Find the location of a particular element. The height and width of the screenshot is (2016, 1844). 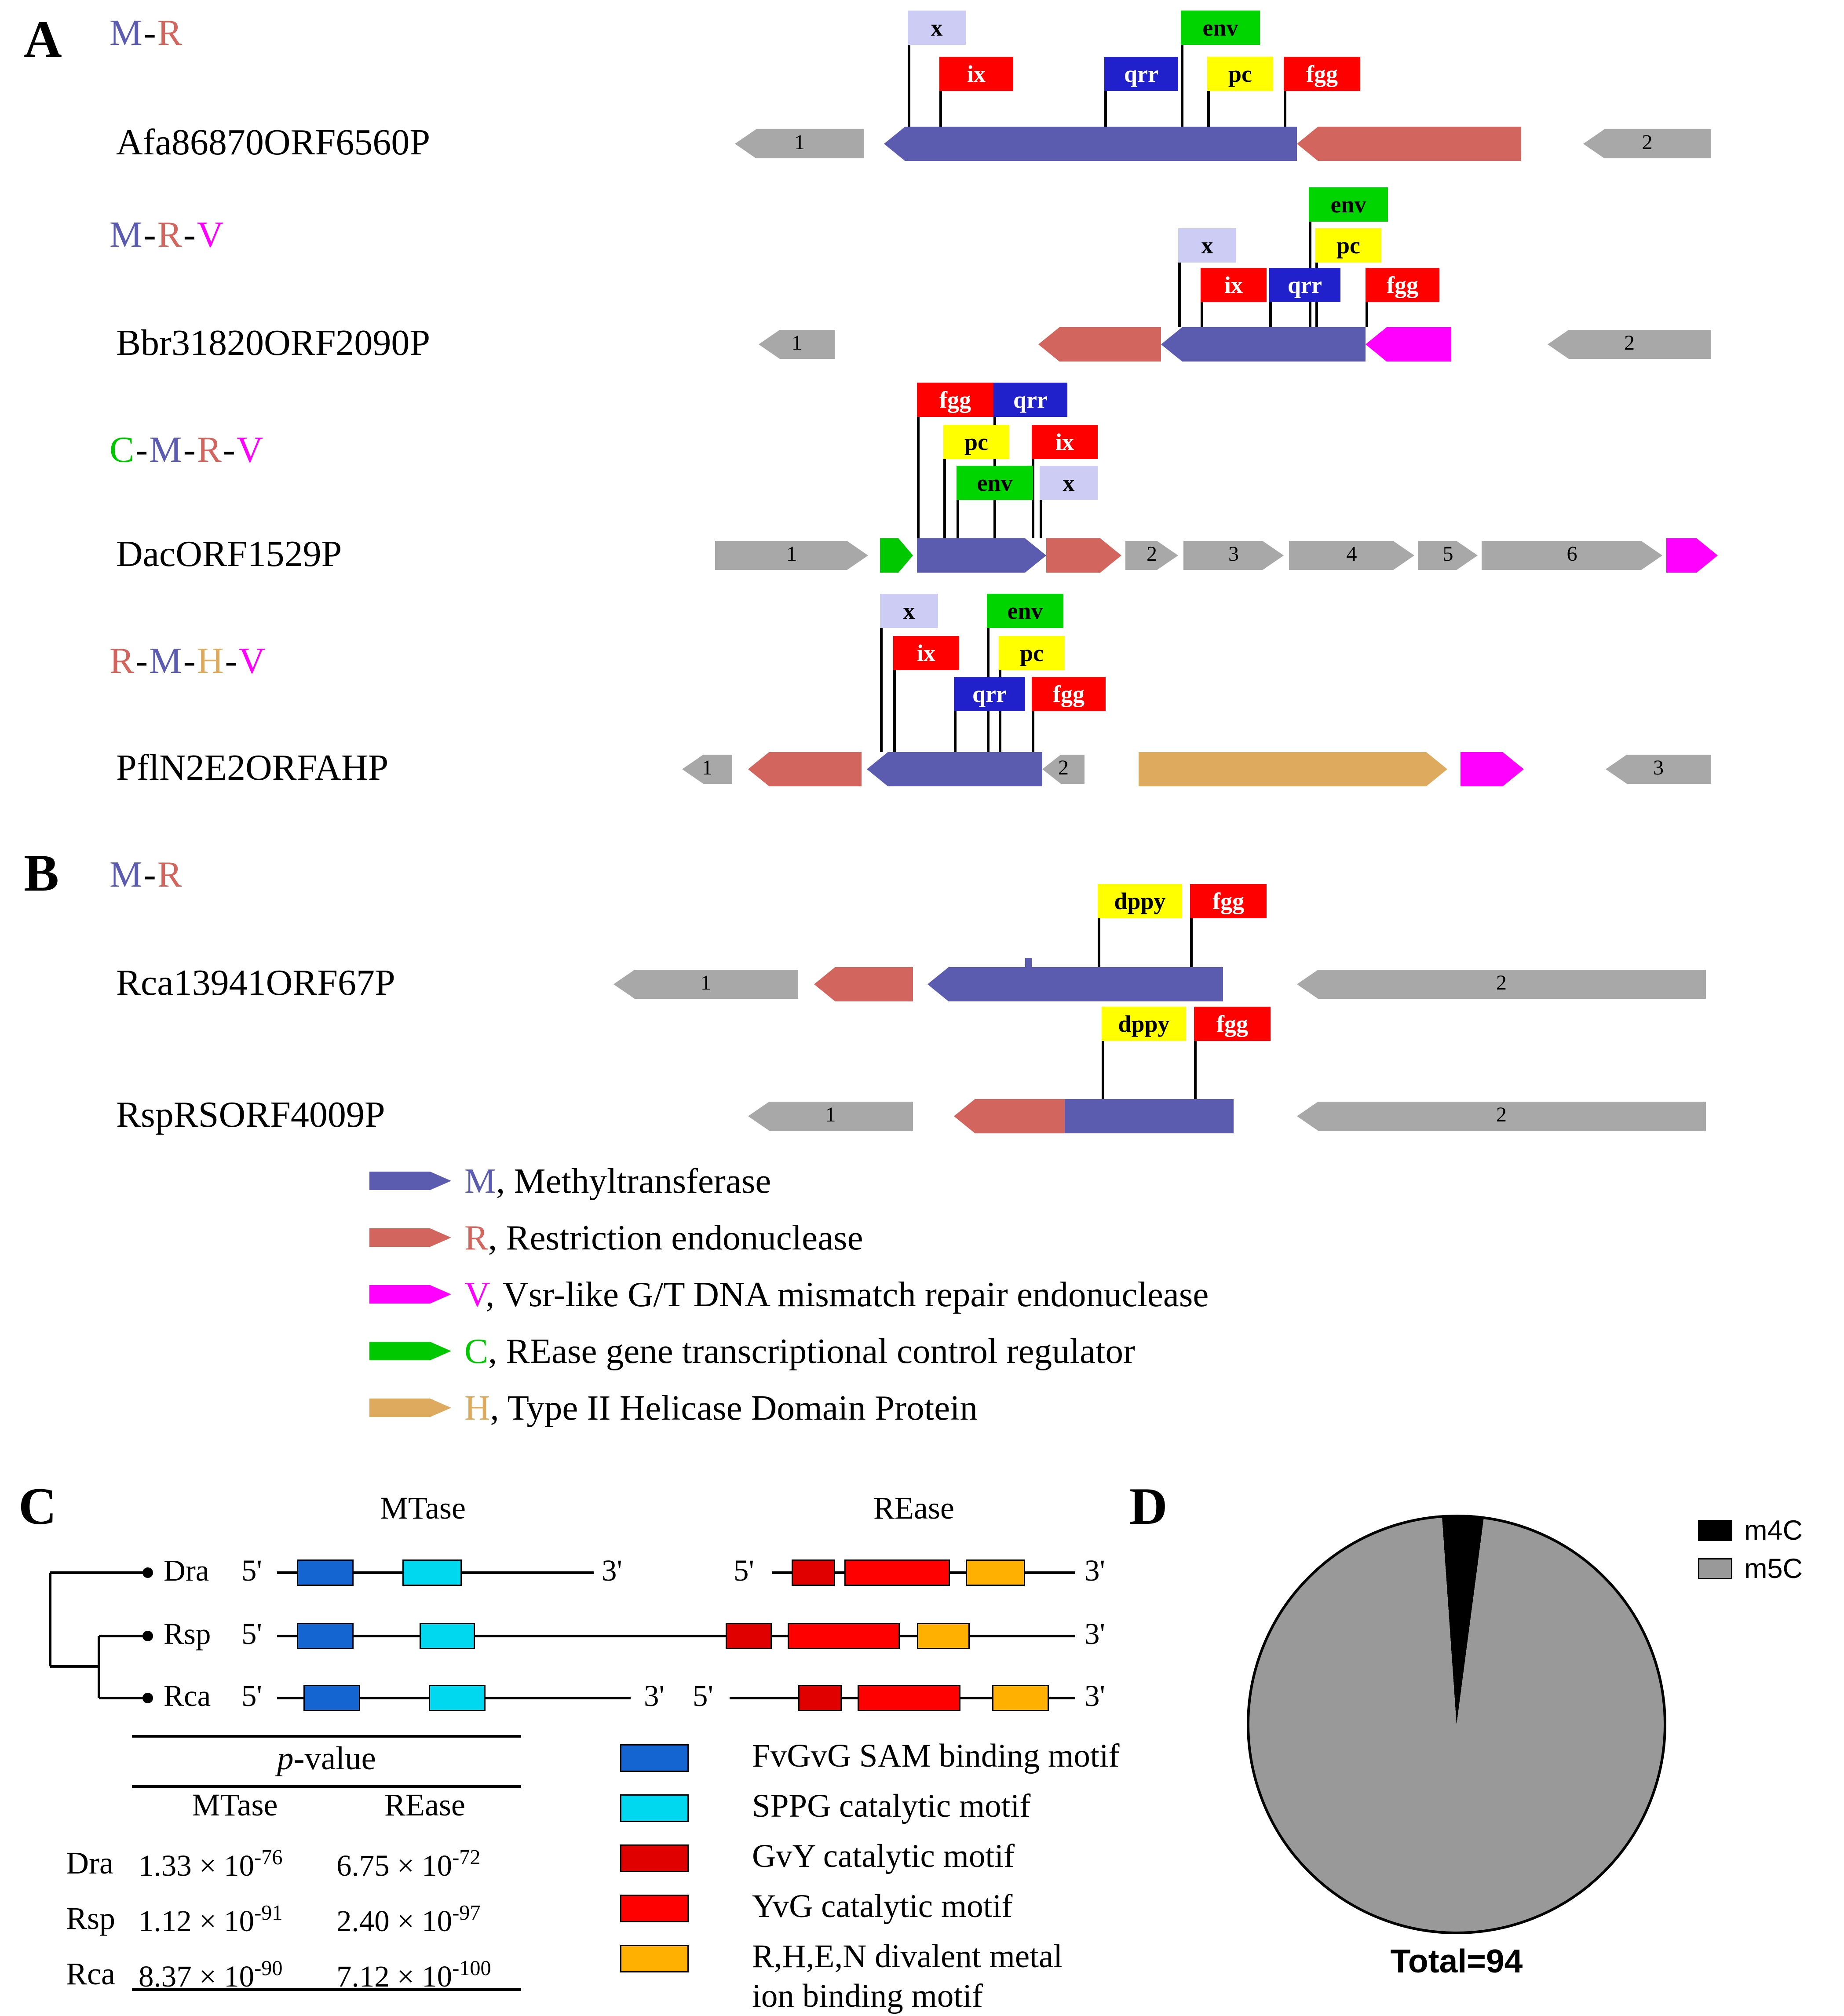

gene-name: Afa86870ORF6560P is located at coordinates (273, 143).